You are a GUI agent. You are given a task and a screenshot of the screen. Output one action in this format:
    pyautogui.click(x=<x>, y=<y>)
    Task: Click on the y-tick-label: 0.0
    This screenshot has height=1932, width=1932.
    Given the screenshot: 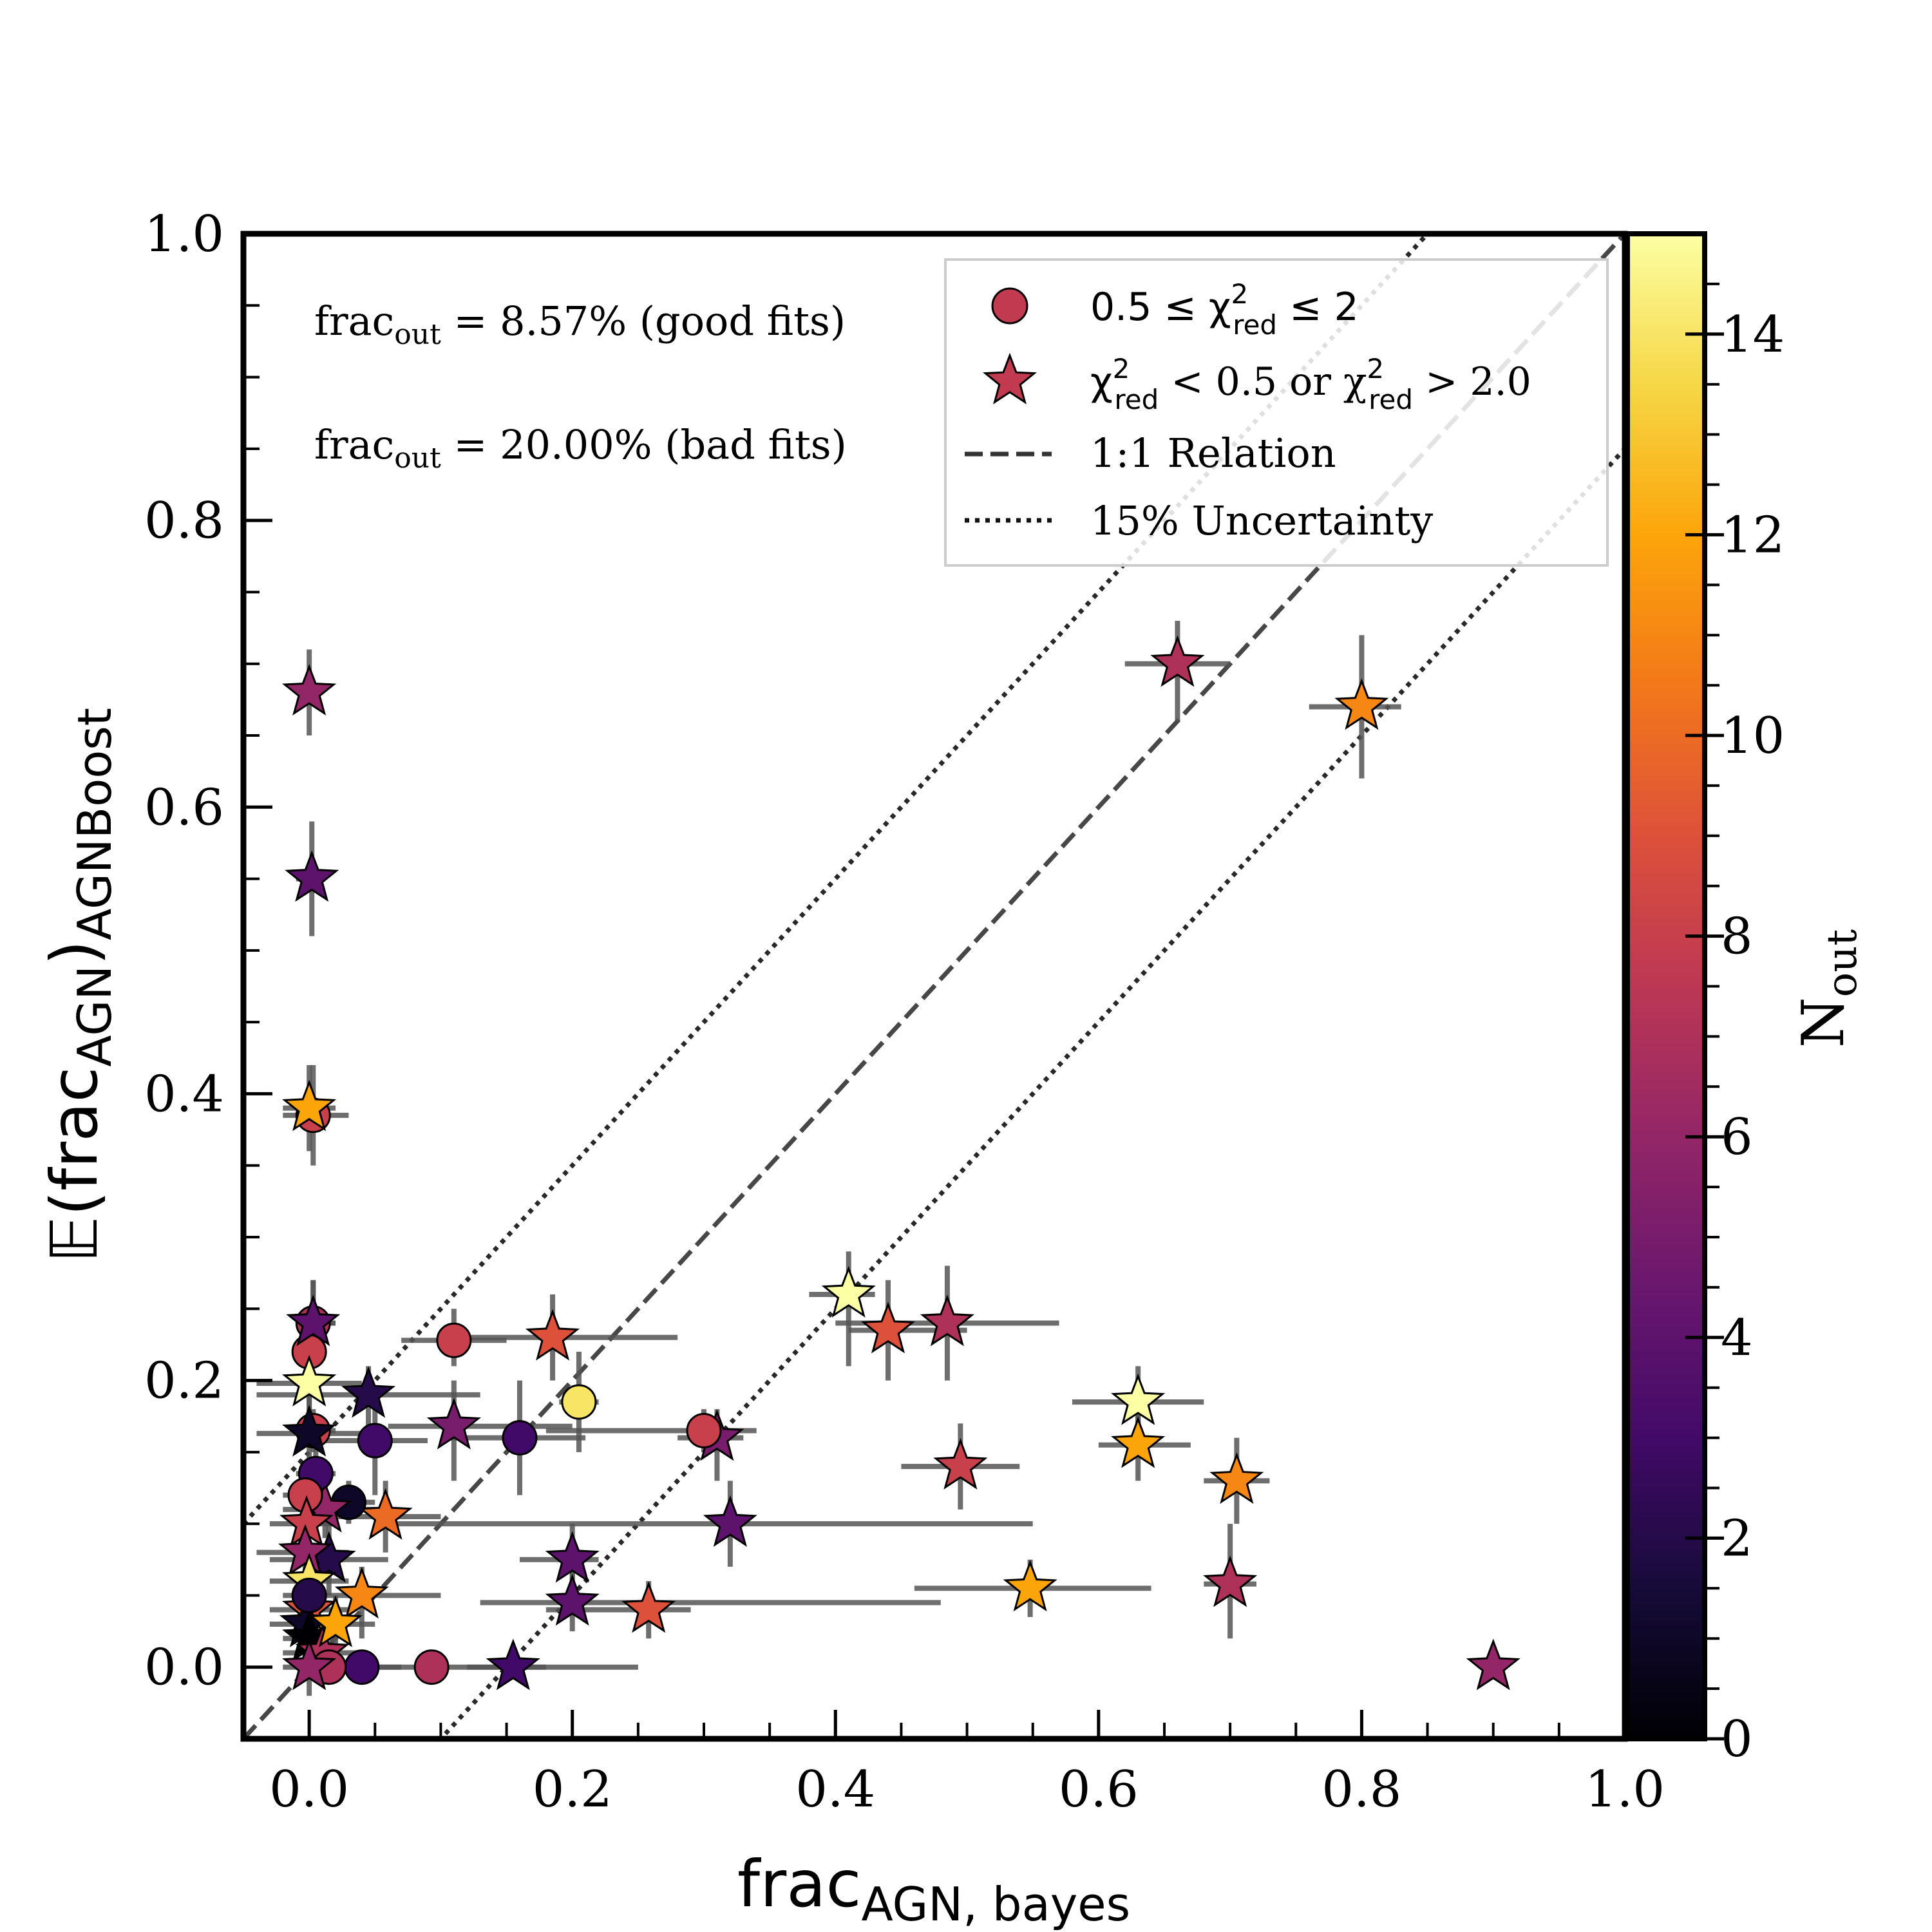 What is the action you would take?
    pyautogui.click(x=184, y=1668)
    